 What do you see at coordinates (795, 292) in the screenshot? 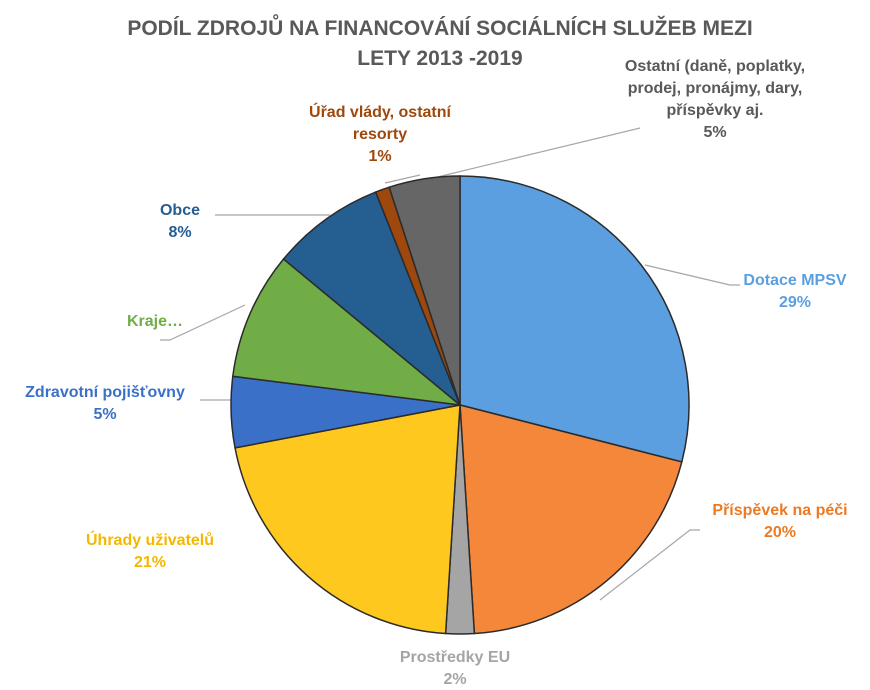
I see `slice-label: Dotace MPSV 29%` at bounding box center [795, 292].